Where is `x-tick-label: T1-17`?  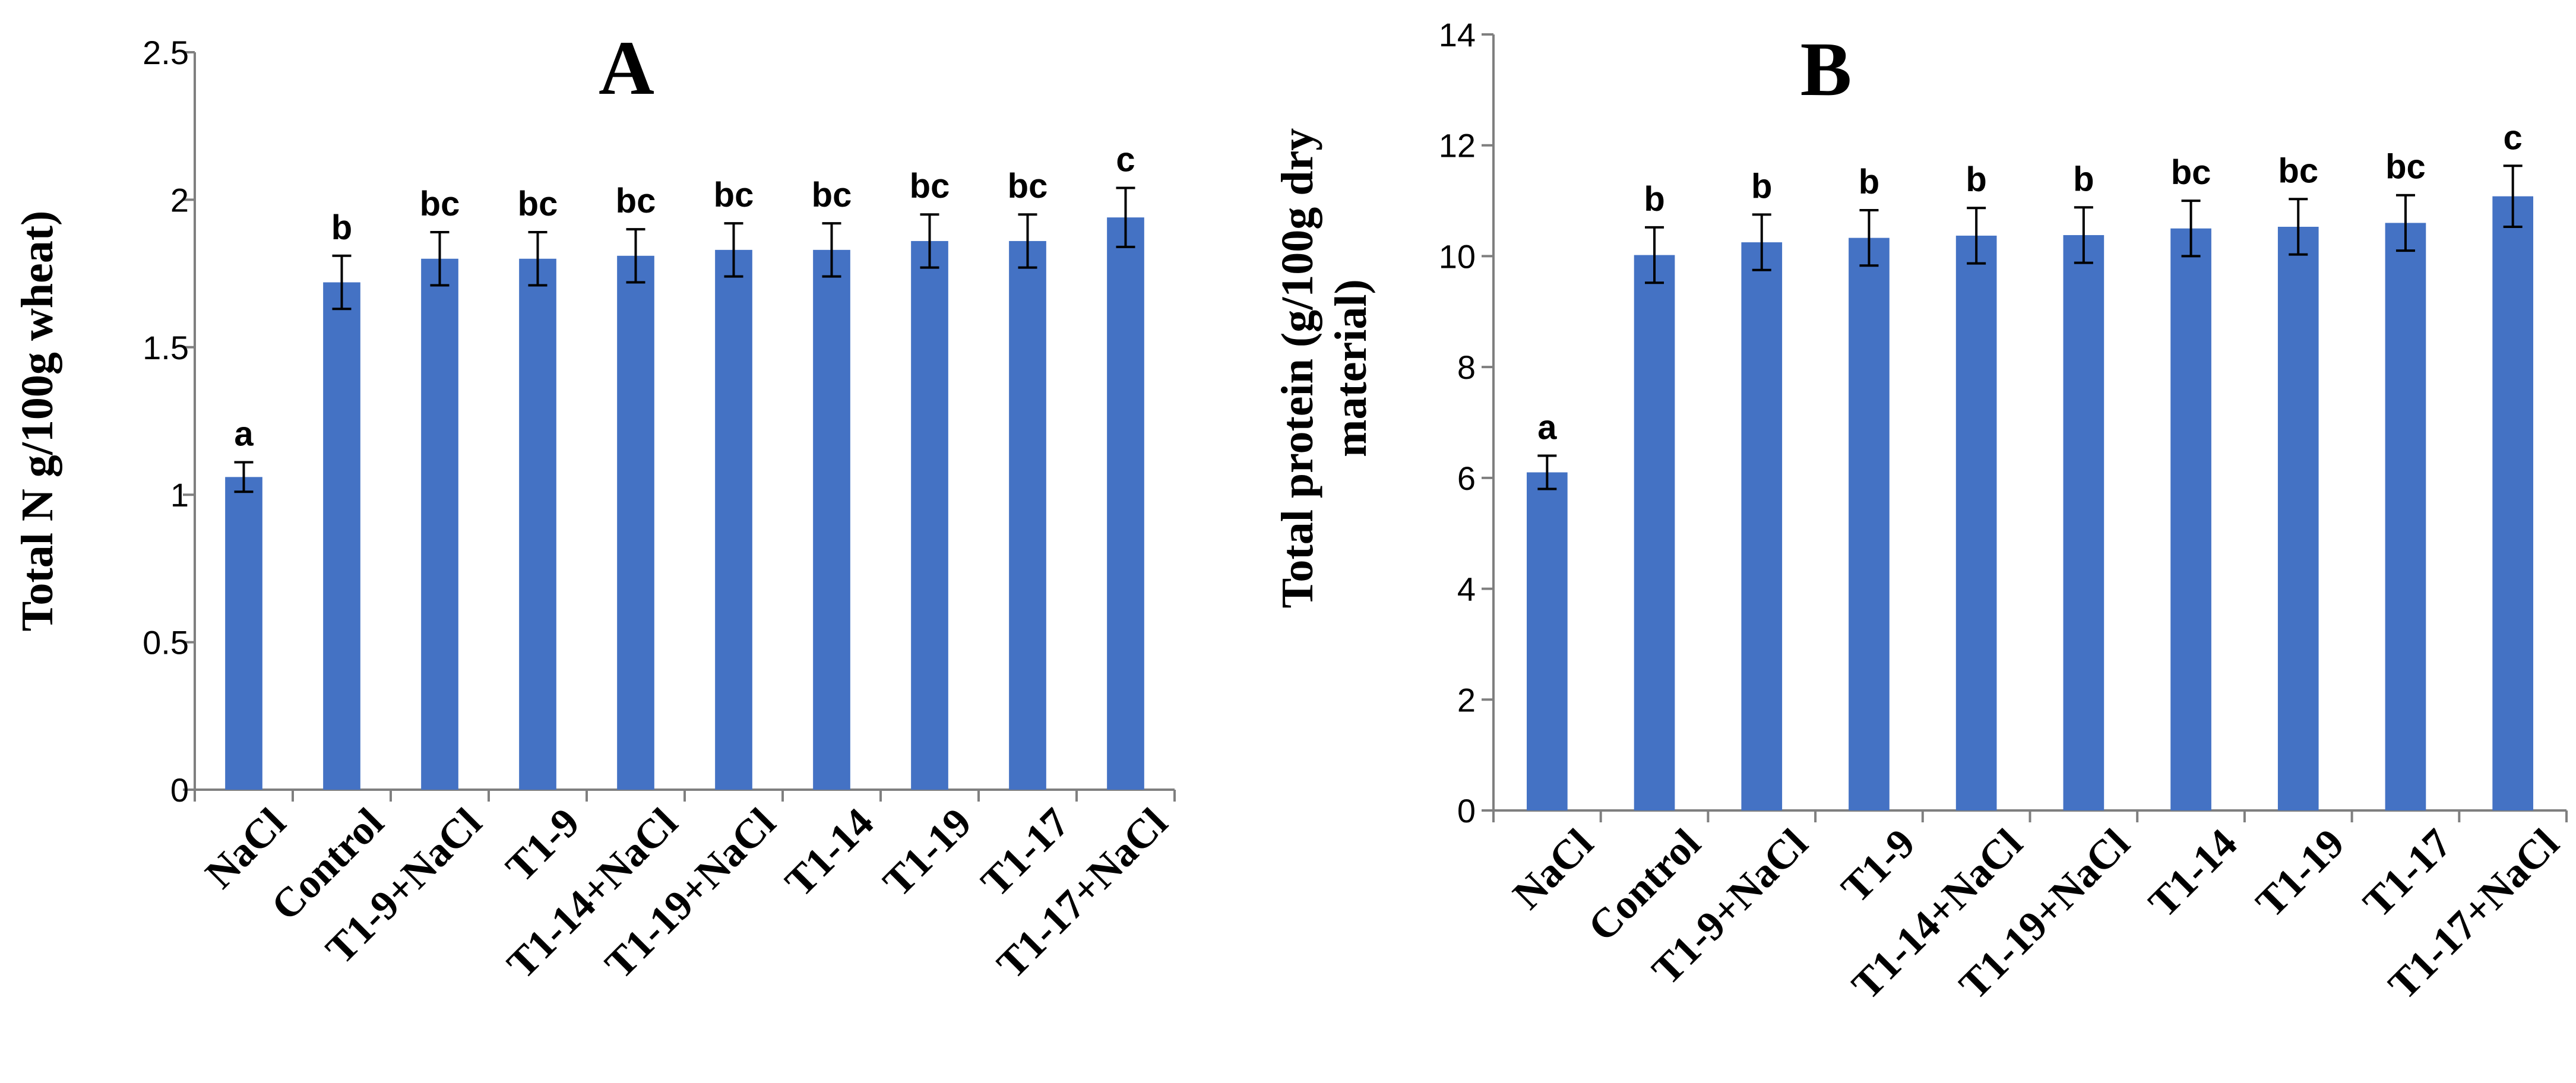
x-tick-label: T1-17 is located at coordinates (2407, 873).